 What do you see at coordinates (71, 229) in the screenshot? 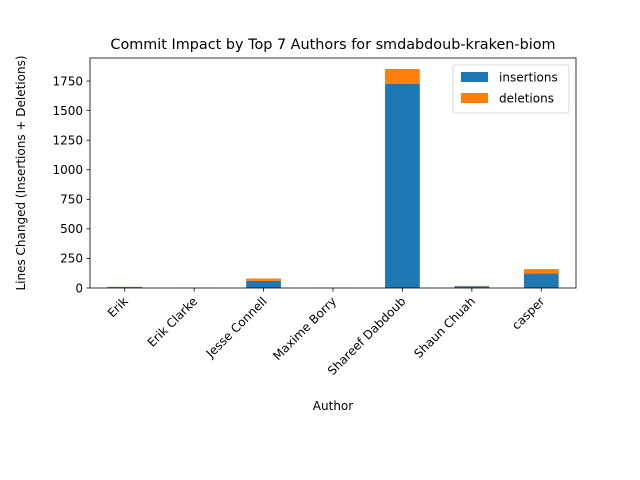
I see `y-tick-label: 500` at bounding box center [71, 229].